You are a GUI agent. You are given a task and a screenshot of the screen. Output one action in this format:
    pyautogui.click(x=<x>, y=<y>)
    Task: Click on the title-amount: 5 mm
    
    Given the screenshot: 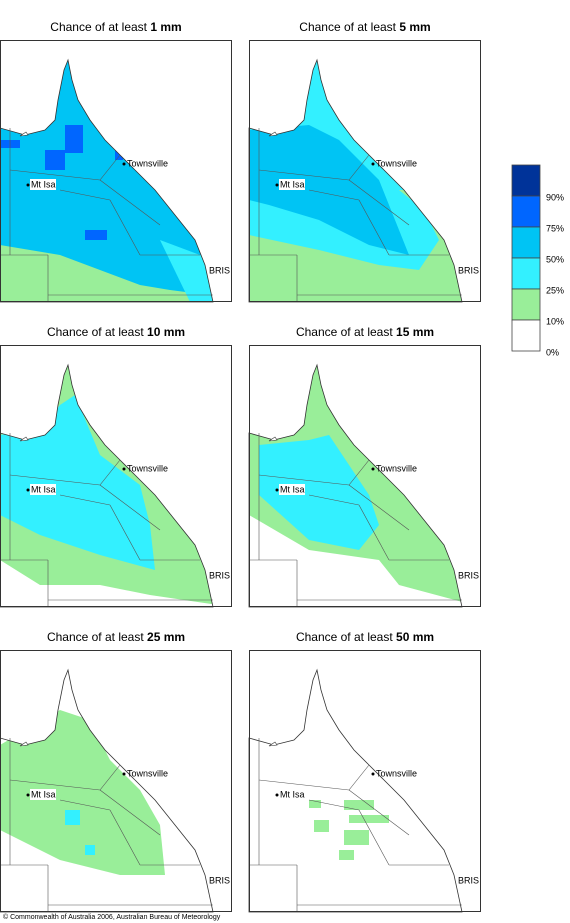 What is the action you would take?
    pyautogui.click(x=414, y=27)
    